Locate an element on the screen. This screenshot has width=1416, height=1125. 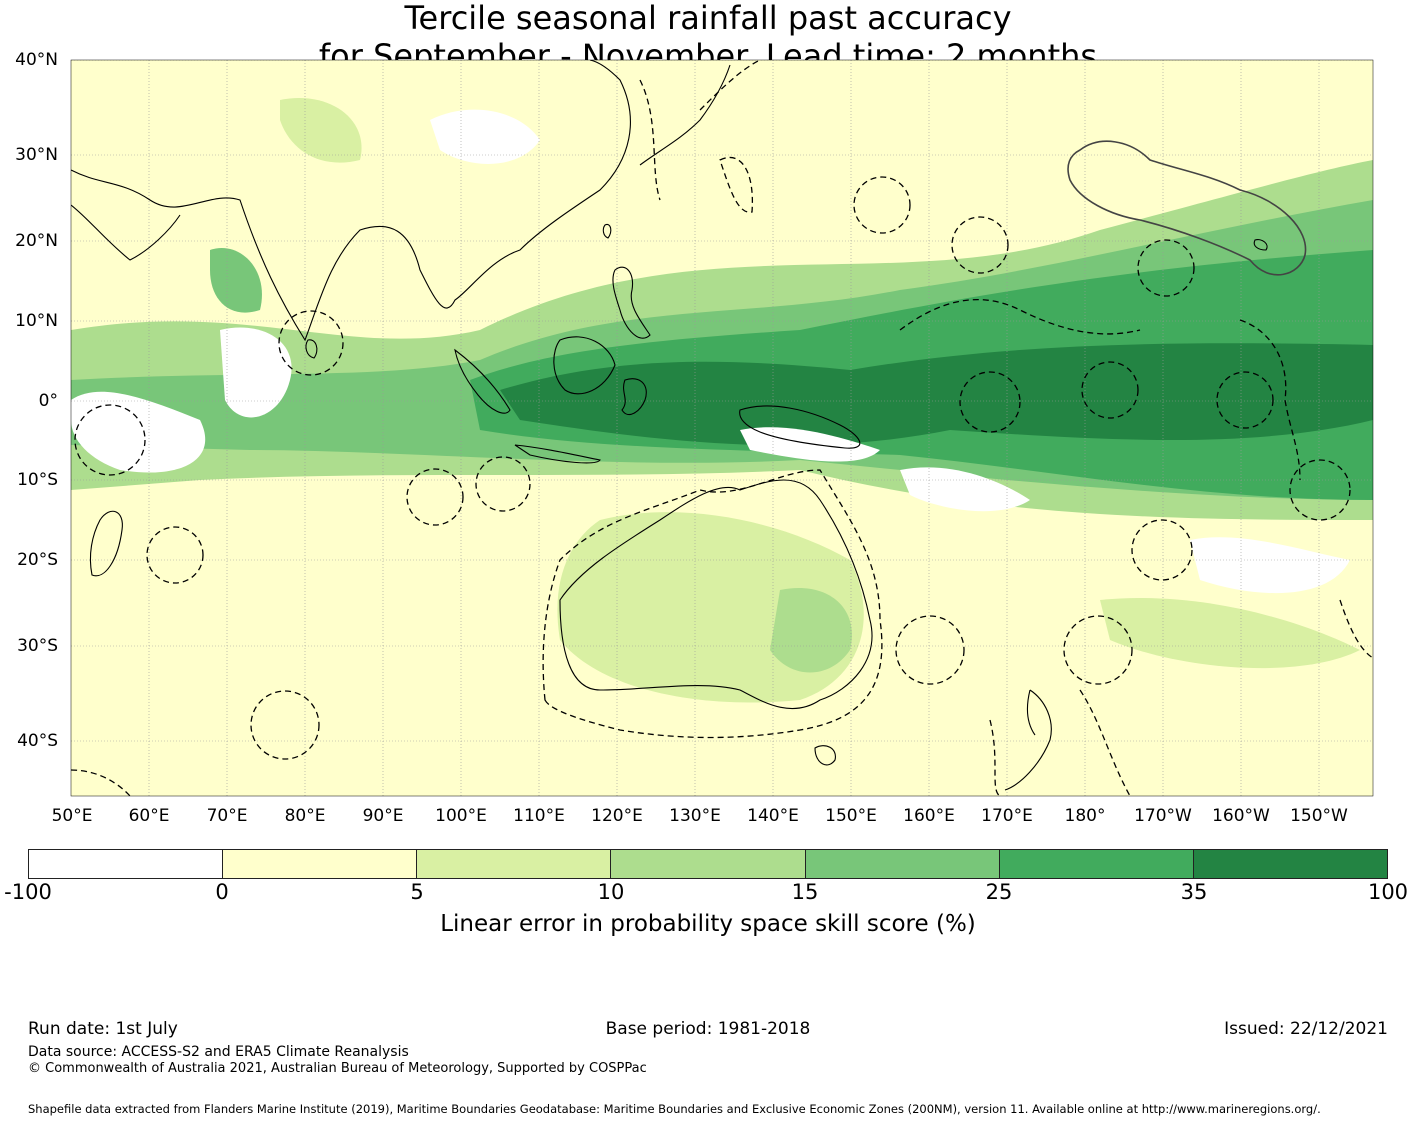
colorbar-tick: 5 is located at coordinates (417, 892).